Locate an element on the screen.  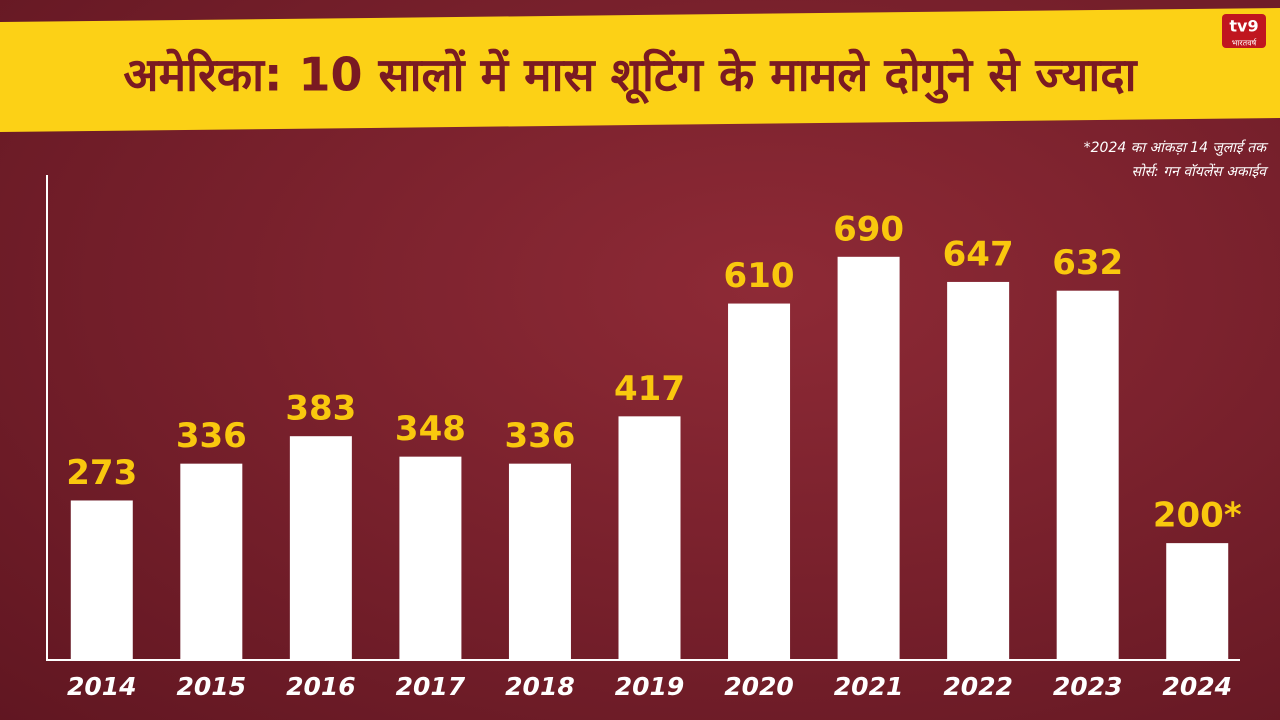
data-label: 348 is located at coordinates (430, 429).